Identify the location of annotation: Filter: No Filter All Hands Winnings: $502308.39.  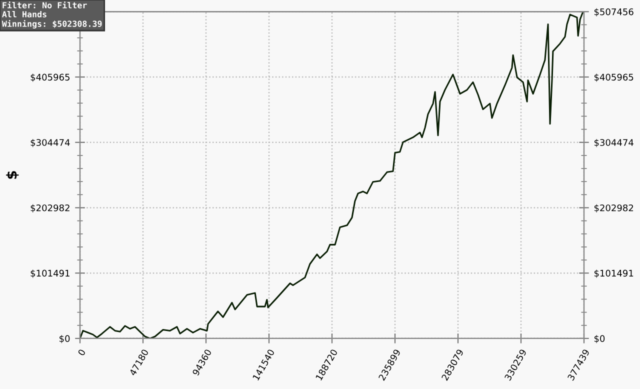
(52, 15).